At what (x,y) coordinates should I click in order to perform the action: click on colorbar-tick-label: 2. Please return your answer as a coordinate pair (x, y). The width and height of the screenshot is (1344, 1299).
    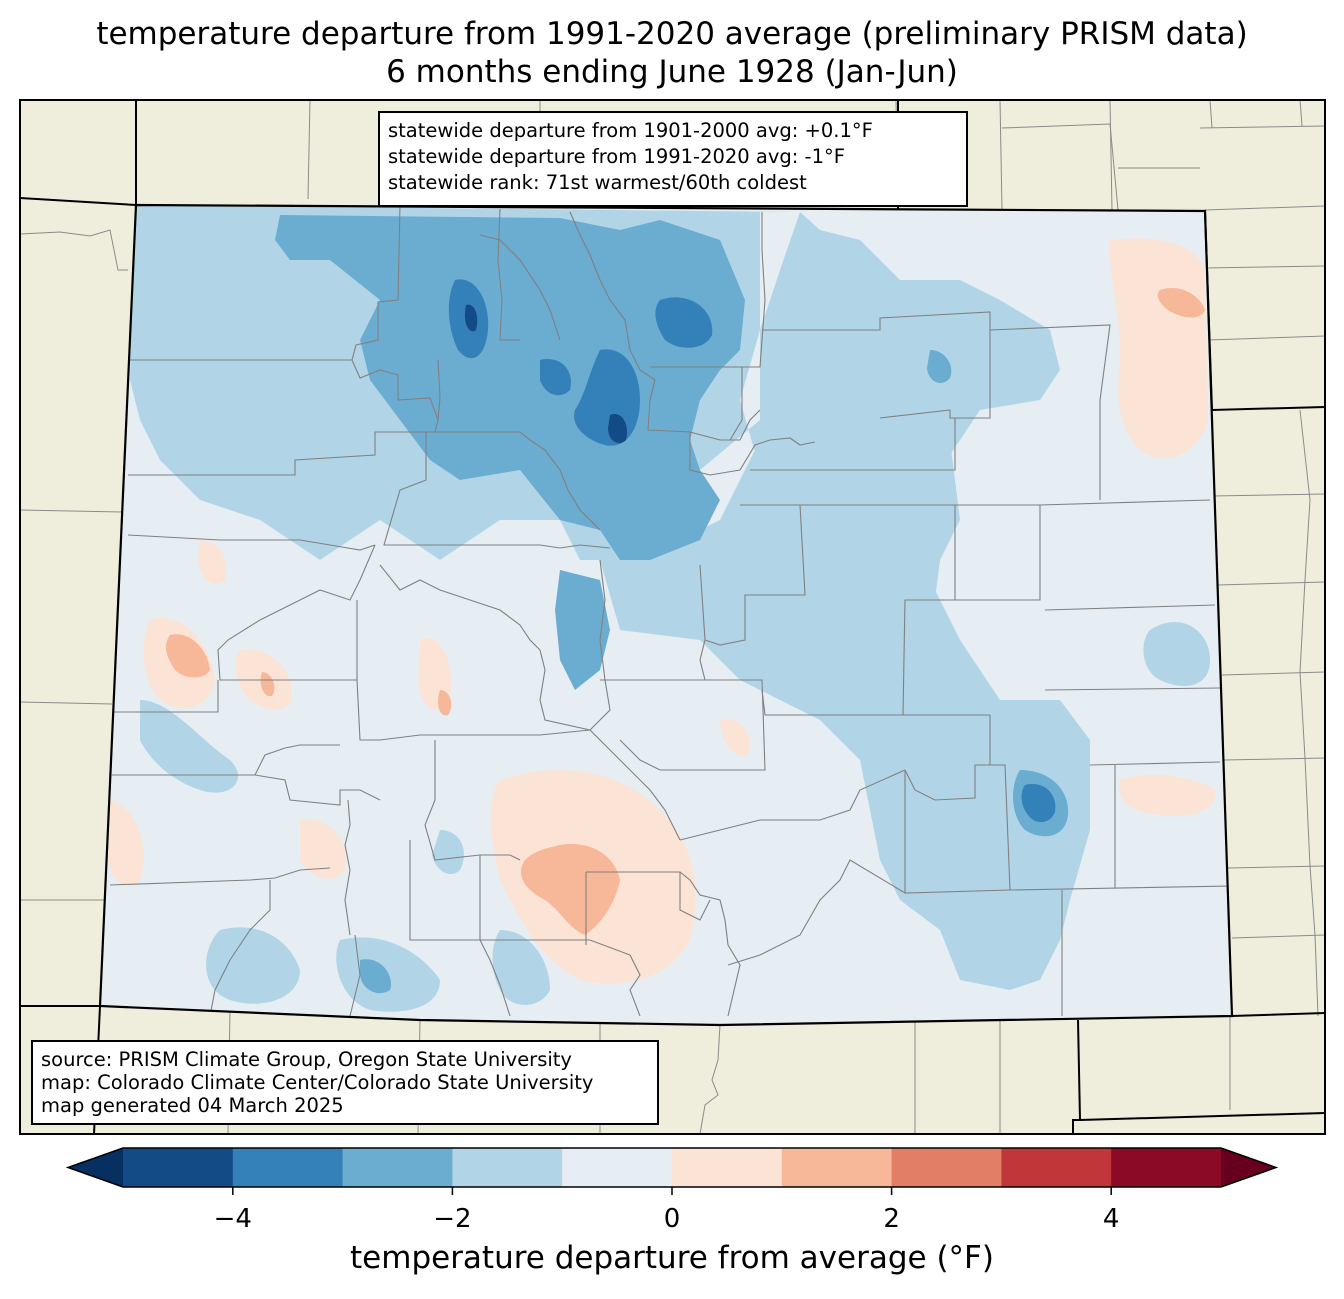
    Looking at the image, I should click on (891, 1219).